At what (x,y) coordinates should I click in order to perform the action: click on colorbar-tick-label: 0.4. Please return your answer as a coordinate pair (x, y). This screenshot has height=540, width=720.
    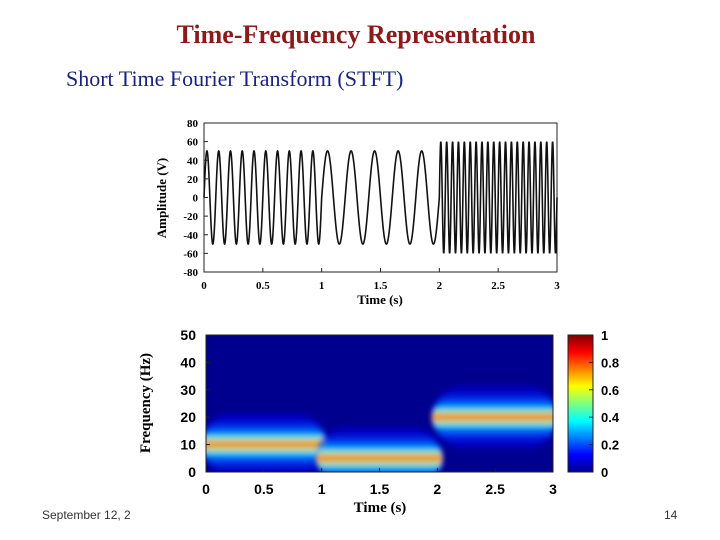
    Looking at the image, I should click on (610, 417).